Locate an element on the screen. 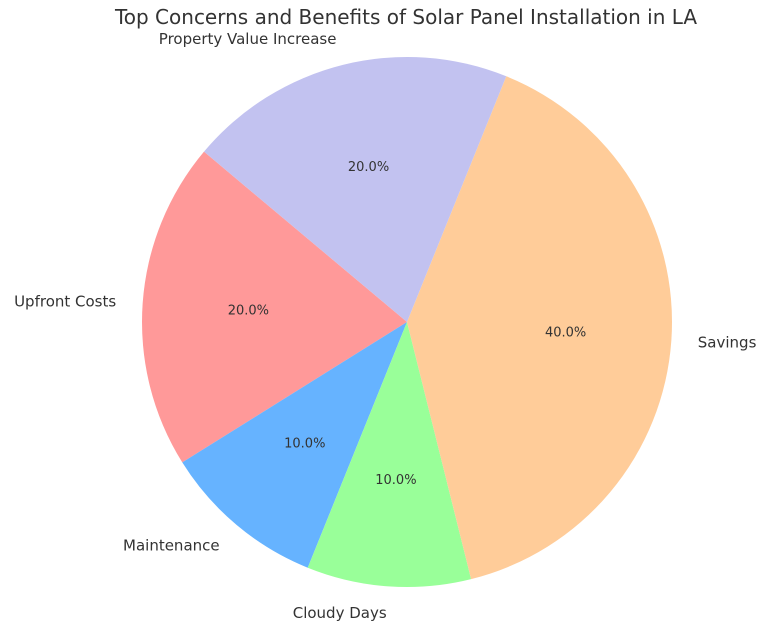  pie-slice-cloudy-days is located at coordinates (389, 454).